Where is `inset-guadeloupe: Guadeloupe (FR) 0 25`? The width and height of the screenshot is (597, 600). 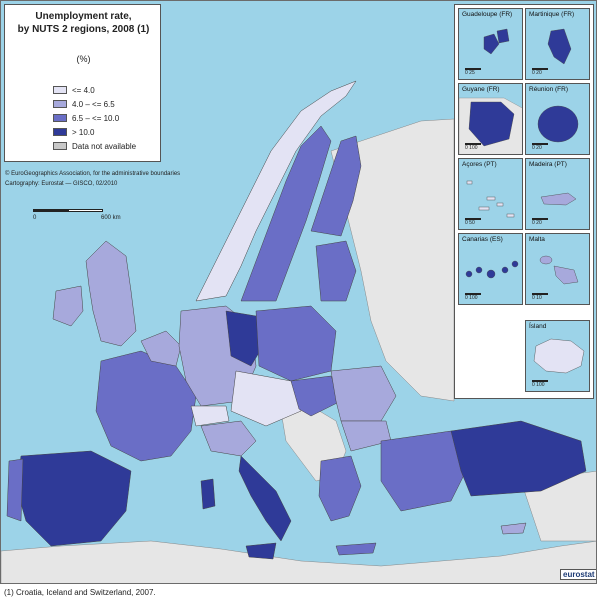 inset-guadeloupe: Guadeloupe (FR) 0 25 is located at coordinates (490, 44).